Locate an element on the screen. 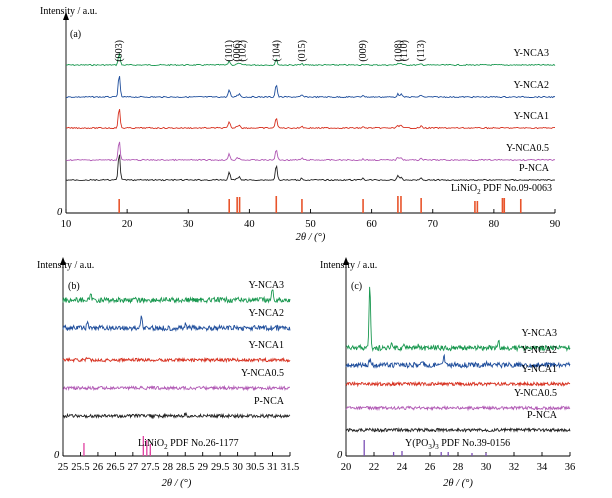  x-tick-label: 26.5 is located at coordinates (115, 467).